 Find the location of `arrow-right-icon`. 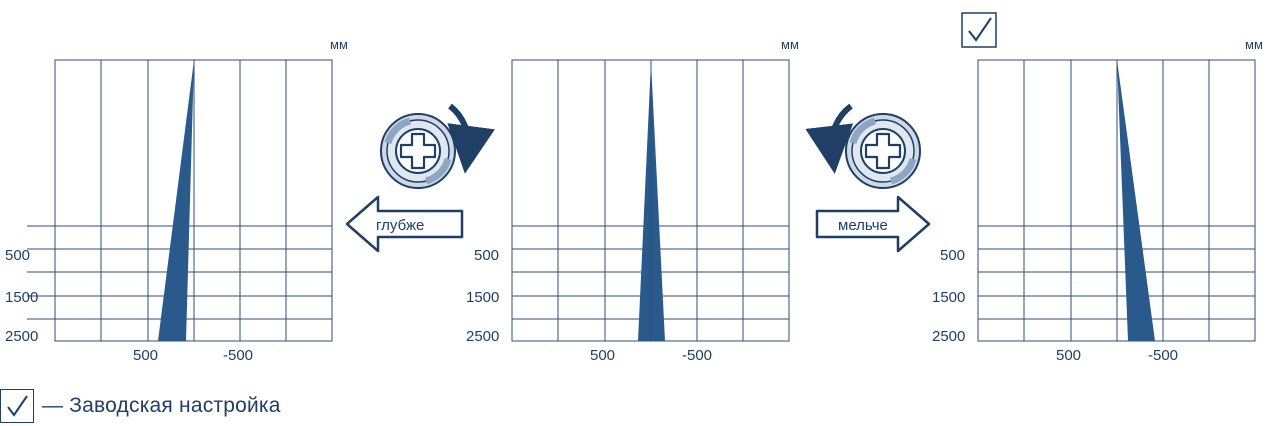

arrow-right-icon is located at coordinates (873, 224).